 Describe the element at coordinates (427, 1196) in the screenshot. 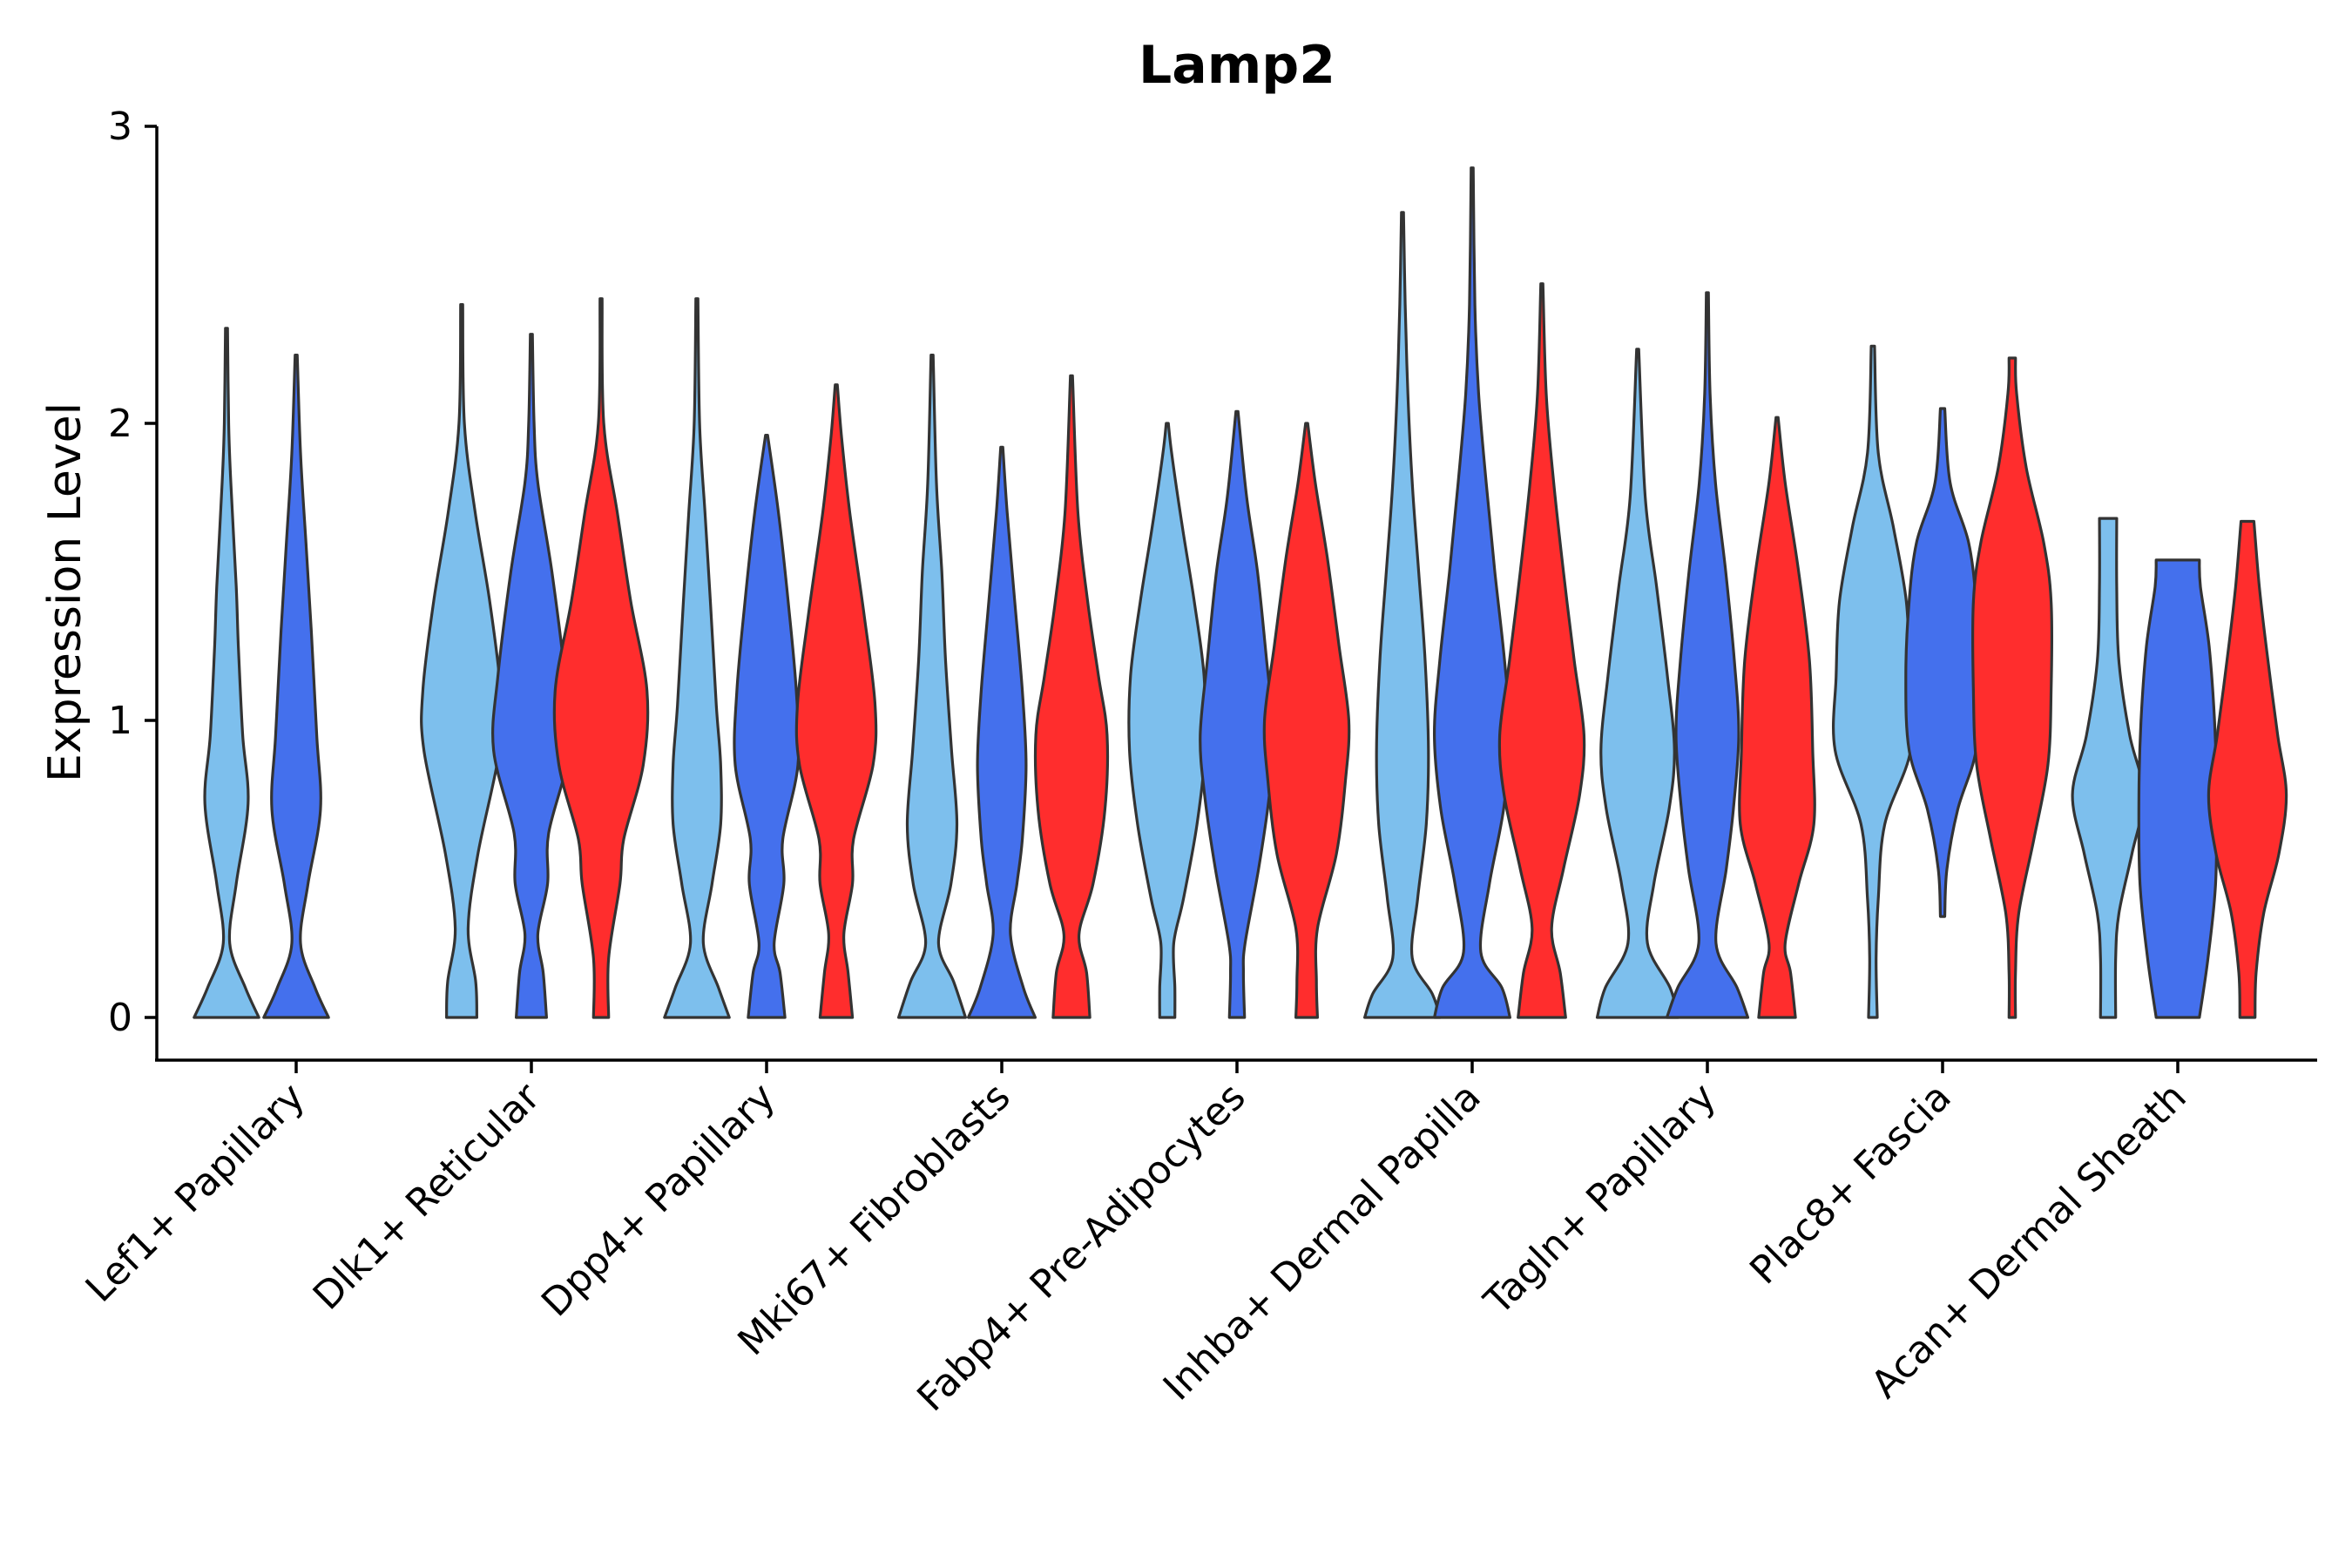

I see `x-tick-label: Dlk1+ Reticular` at that location.